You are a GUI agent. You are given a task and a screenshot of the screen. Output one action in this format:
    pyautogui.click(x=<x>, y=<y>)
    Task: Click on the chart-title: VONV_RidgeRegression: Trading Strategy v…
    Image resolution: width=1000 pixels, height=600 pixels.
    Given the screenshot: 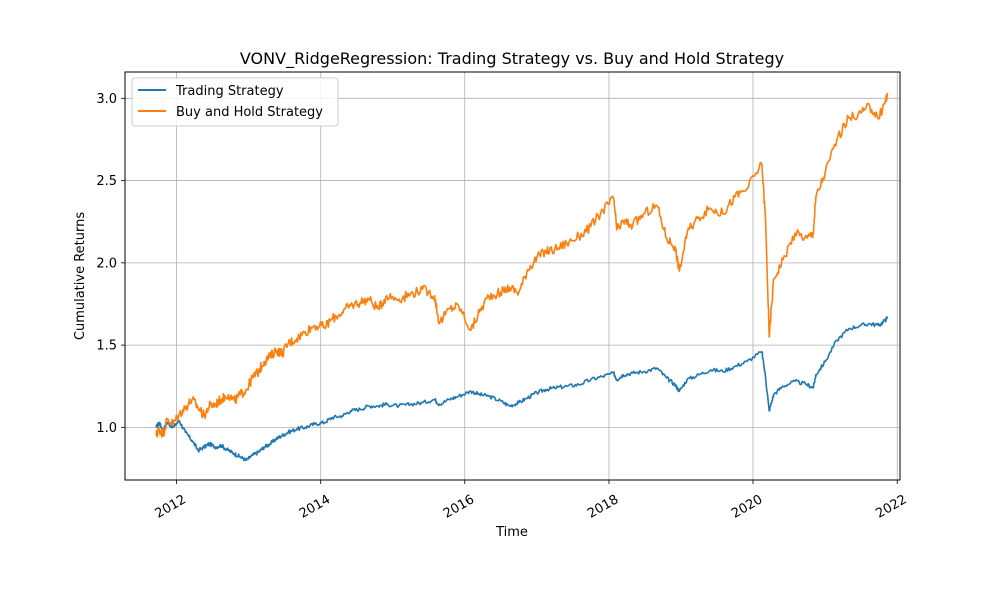 What is the action you would take?
    pyautogui.click(x=512, y=59)
    